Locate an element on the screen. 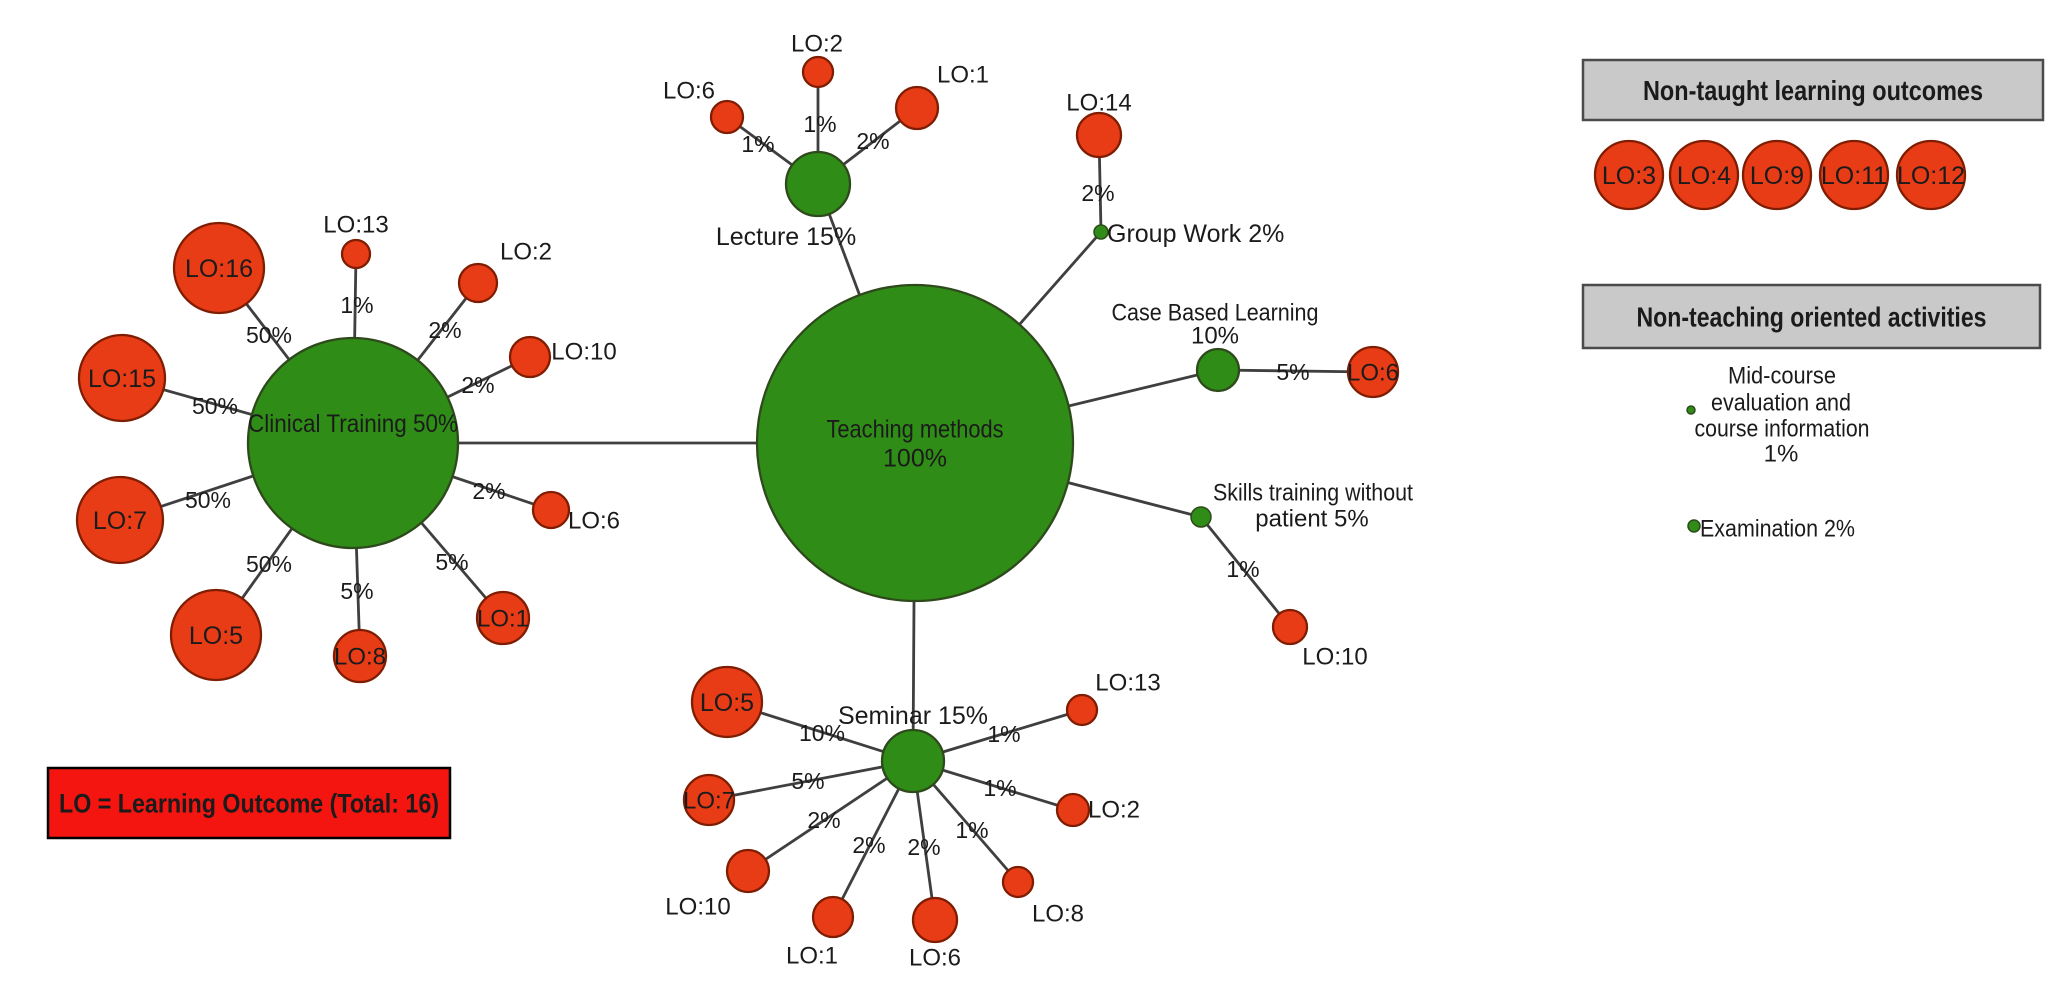 This screenshot has width=2059, height=1001. legend-header-non-teaching is located at coordinates (1811, 316).